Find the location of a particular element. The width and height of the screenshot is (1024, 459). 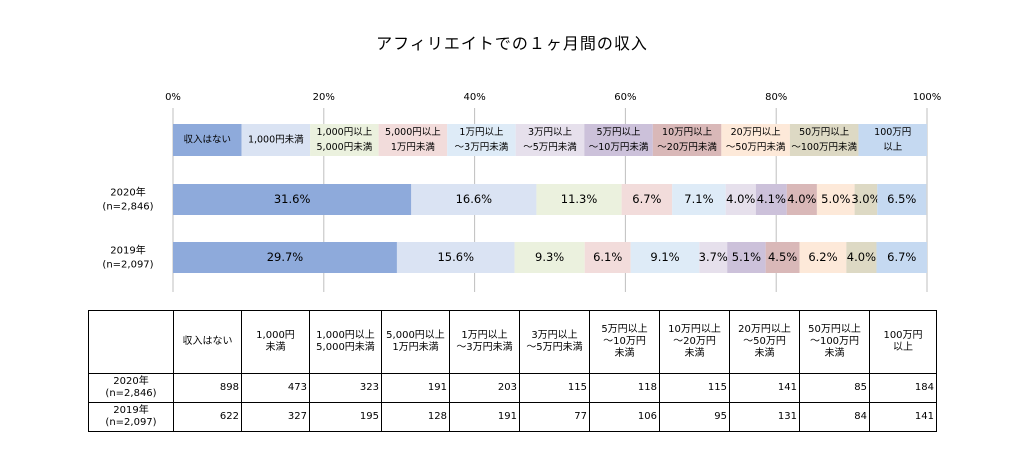

legend-label: 50万円以上～100万円未満 is located at coordinates (824, 140).